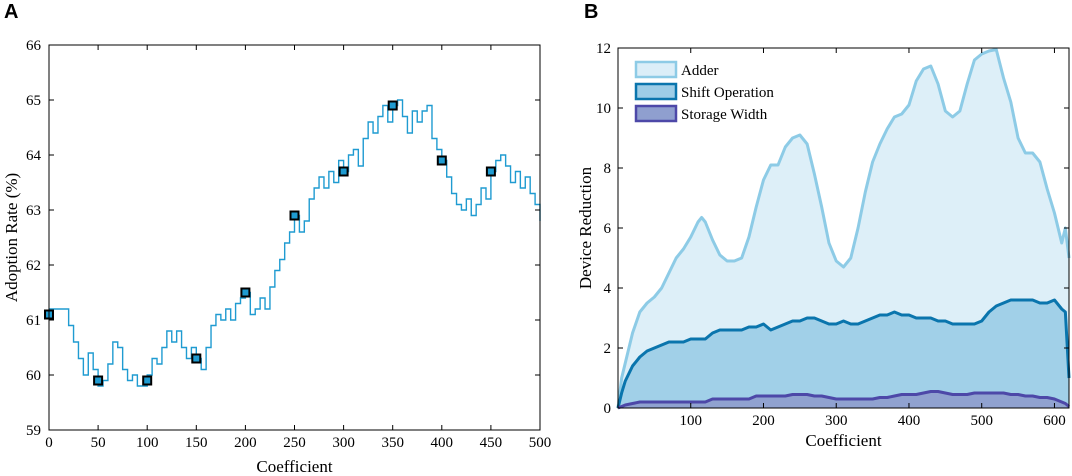 The width and height of the screenshot is (1072, 476). I want to click on panel-b-y-axis-label: Device Reduction, so click(585, 227).